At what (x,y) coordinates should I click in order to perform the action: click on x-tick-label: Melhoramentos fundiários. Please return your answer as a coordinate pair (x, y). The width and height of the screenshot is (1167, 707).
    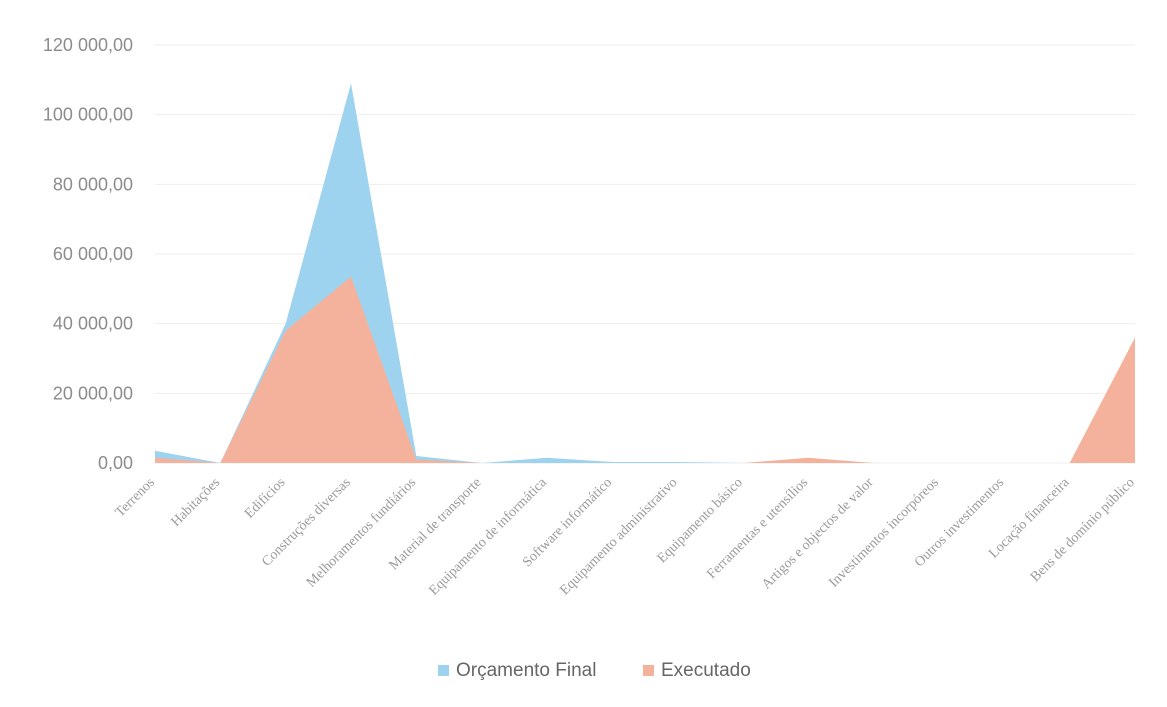
    Looking at the image, I should click on (361, 532).